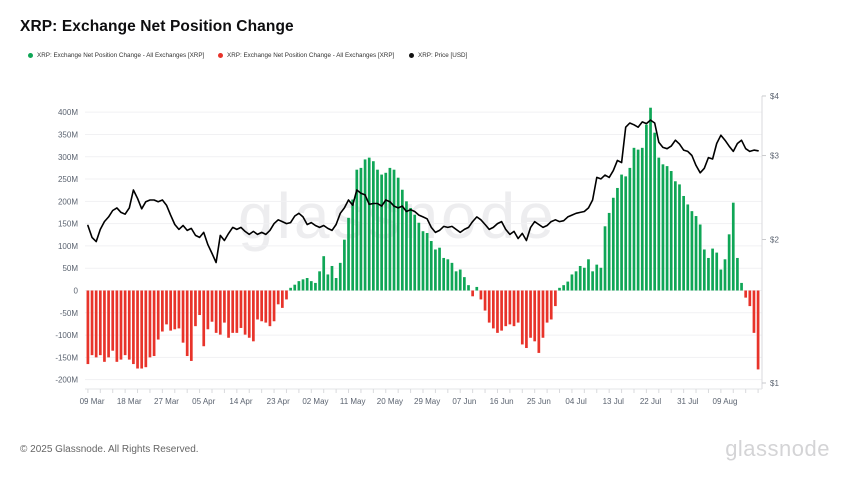  I want to click on svg-text: 350M, so click(68, 134).